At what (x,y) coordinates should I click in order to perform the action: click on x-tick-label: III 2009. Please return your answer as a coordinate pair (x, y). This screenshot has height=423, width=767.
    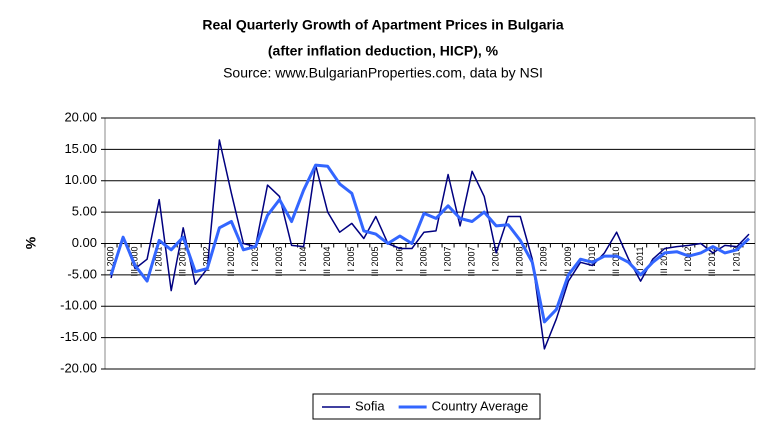
    Looking at the image, I should click on (568, 262).